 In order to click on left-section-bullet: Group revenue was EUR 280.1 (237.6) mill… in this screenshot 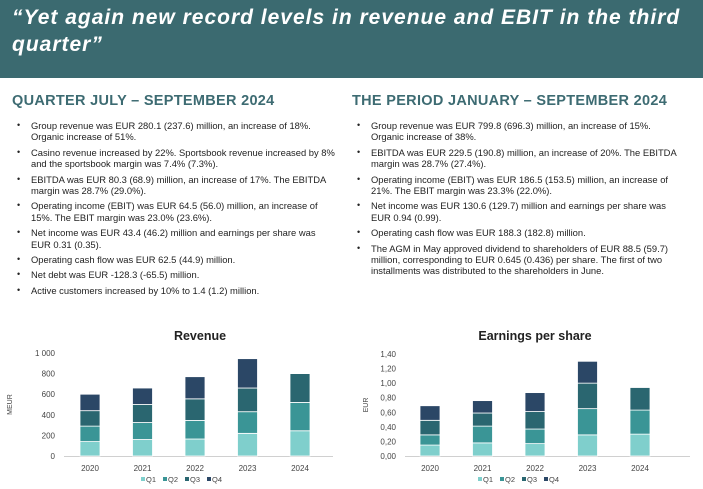, I will do `click(174, 131)`.